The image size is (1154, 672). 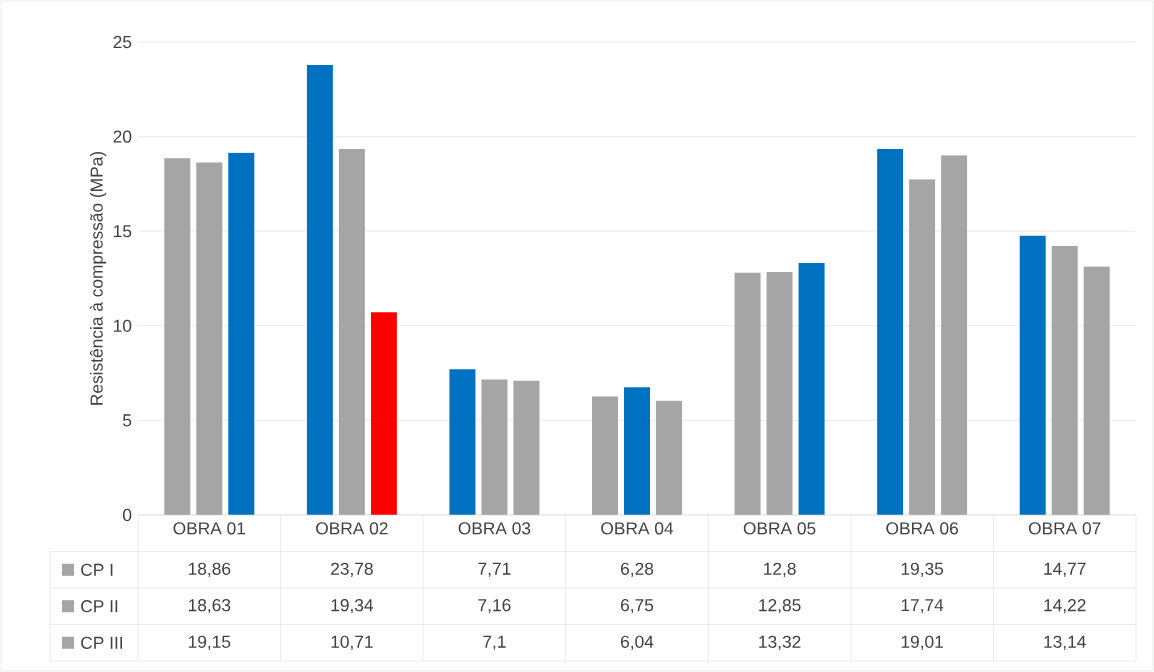 What do you see at coordinates (780, 642) in the screenshot?
I see `data-label: 13,32` at bounding box center [780, 642].